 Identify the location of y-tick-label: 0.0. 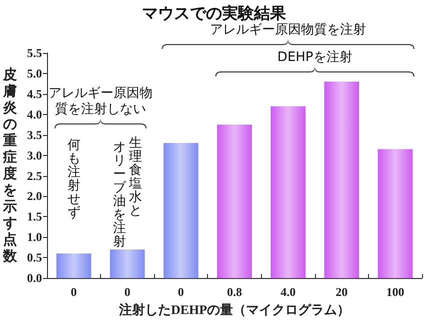
(34, 278).